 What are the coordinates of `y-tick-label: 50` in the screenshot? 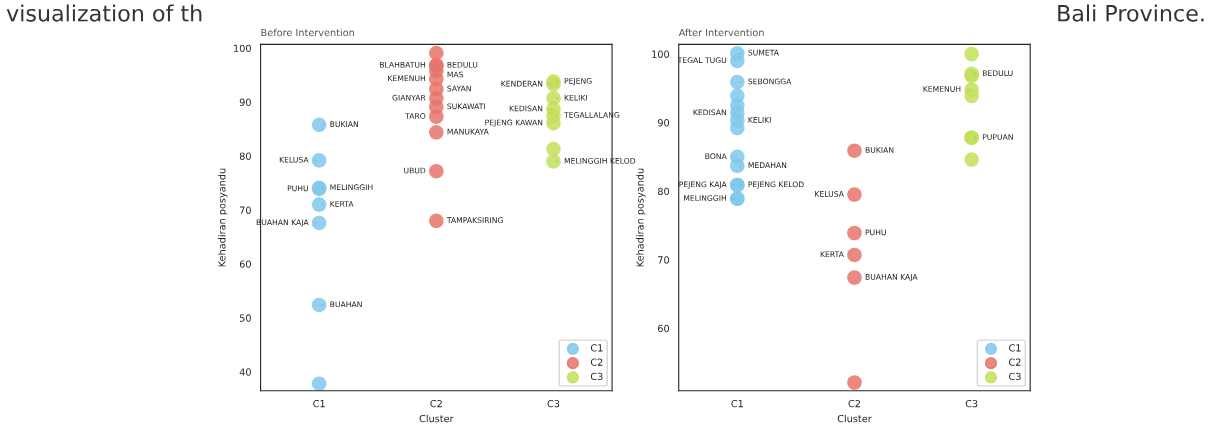 It's located at (245, 318).